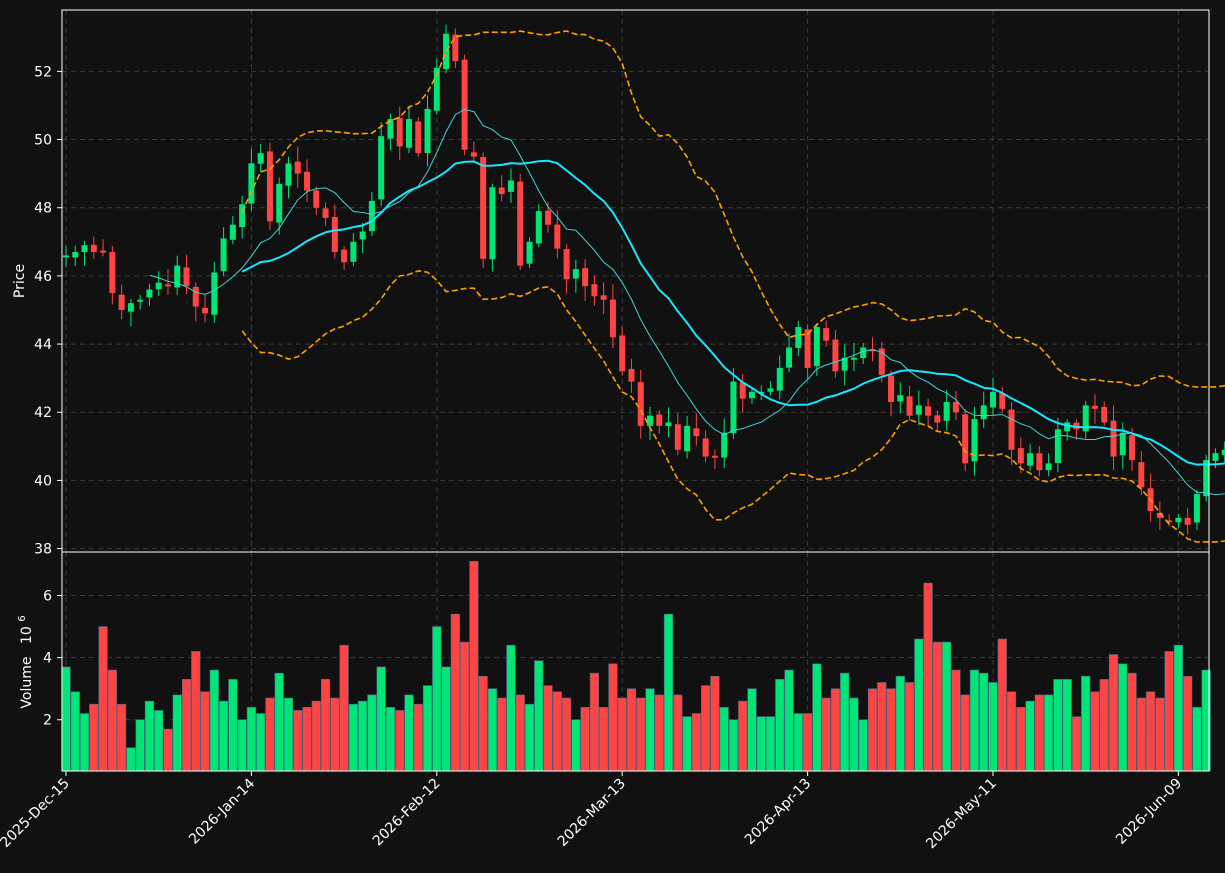 This screenshot has width=1225, height=873. I want to click on volume-axis-label-power: 6, so click(22, 618).